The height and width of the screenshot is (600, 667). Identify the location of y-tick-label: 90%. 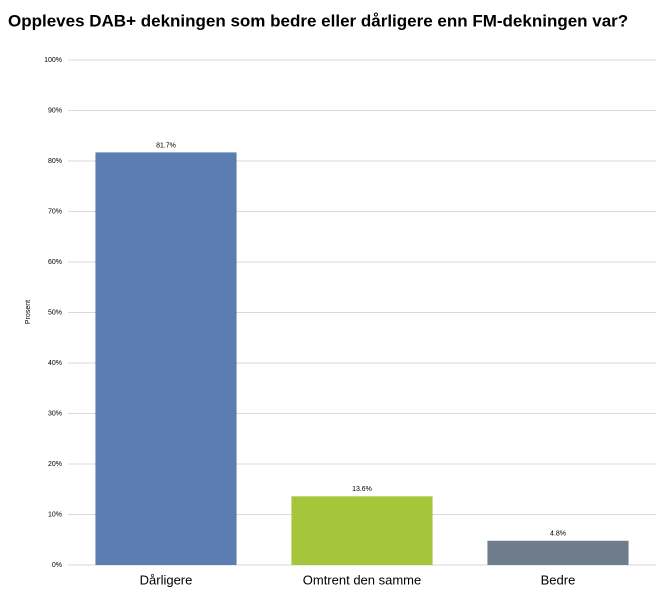
(55, 110).